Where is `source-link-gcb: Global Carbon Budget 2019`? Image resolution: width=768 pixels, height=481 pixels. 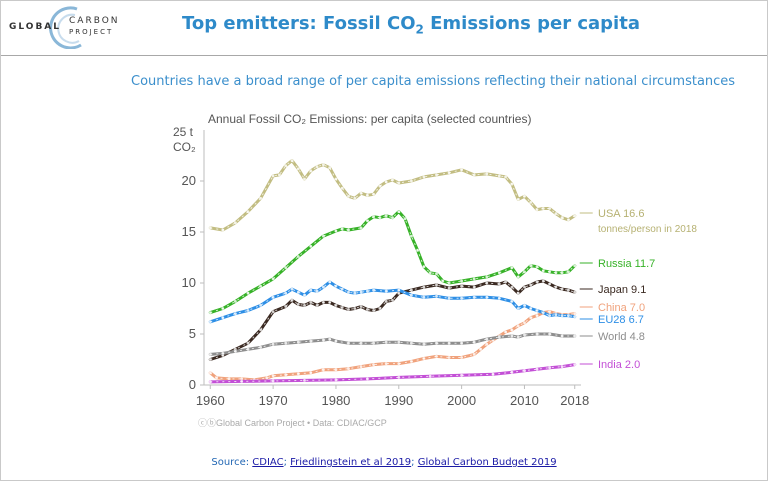 source-link-gcb: Global Carbon Budget 2019 is located at coordinates (487, 462).